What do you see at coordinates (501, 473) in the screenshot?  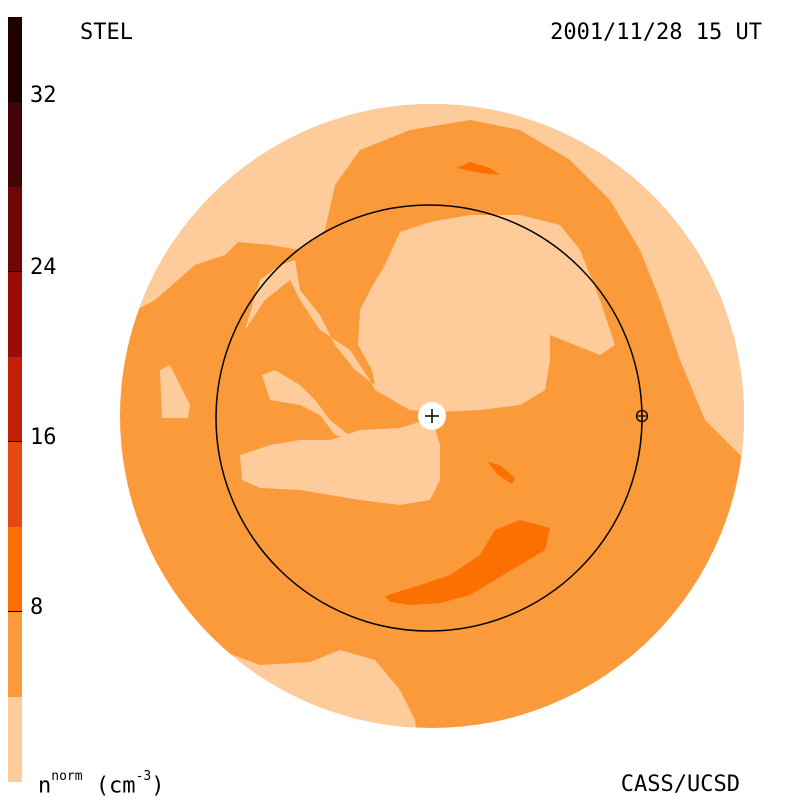 I see `map-dark-region-center` at bounding box center [501, 473].